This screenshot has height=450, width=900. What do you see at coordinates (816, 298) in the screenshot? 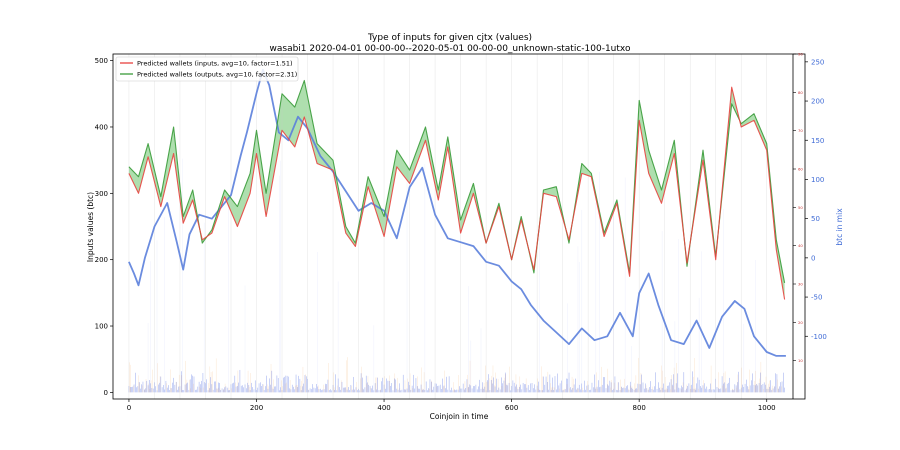
I see `y-blue-tick-label: -50` at bounding box center [816, 298].